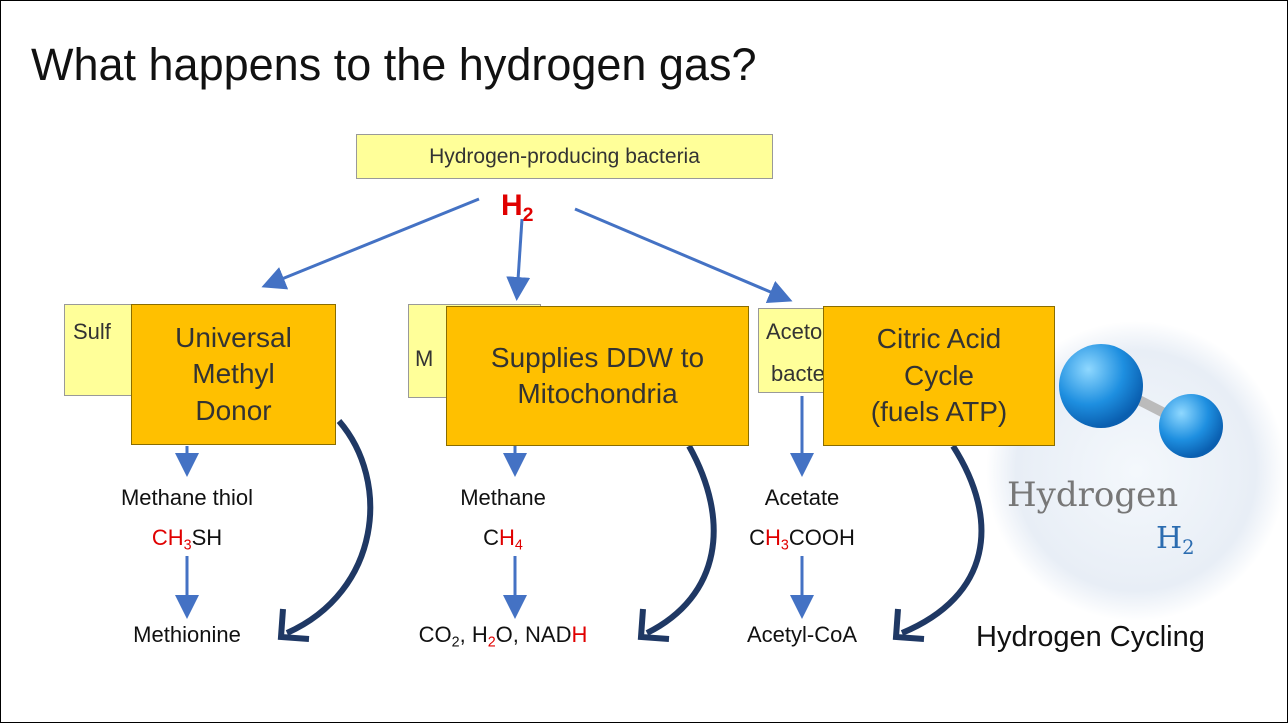 Image resolution: width=1288 pixels, height=723 pixels. I want to click on text-part: CH, so click(167, 537).